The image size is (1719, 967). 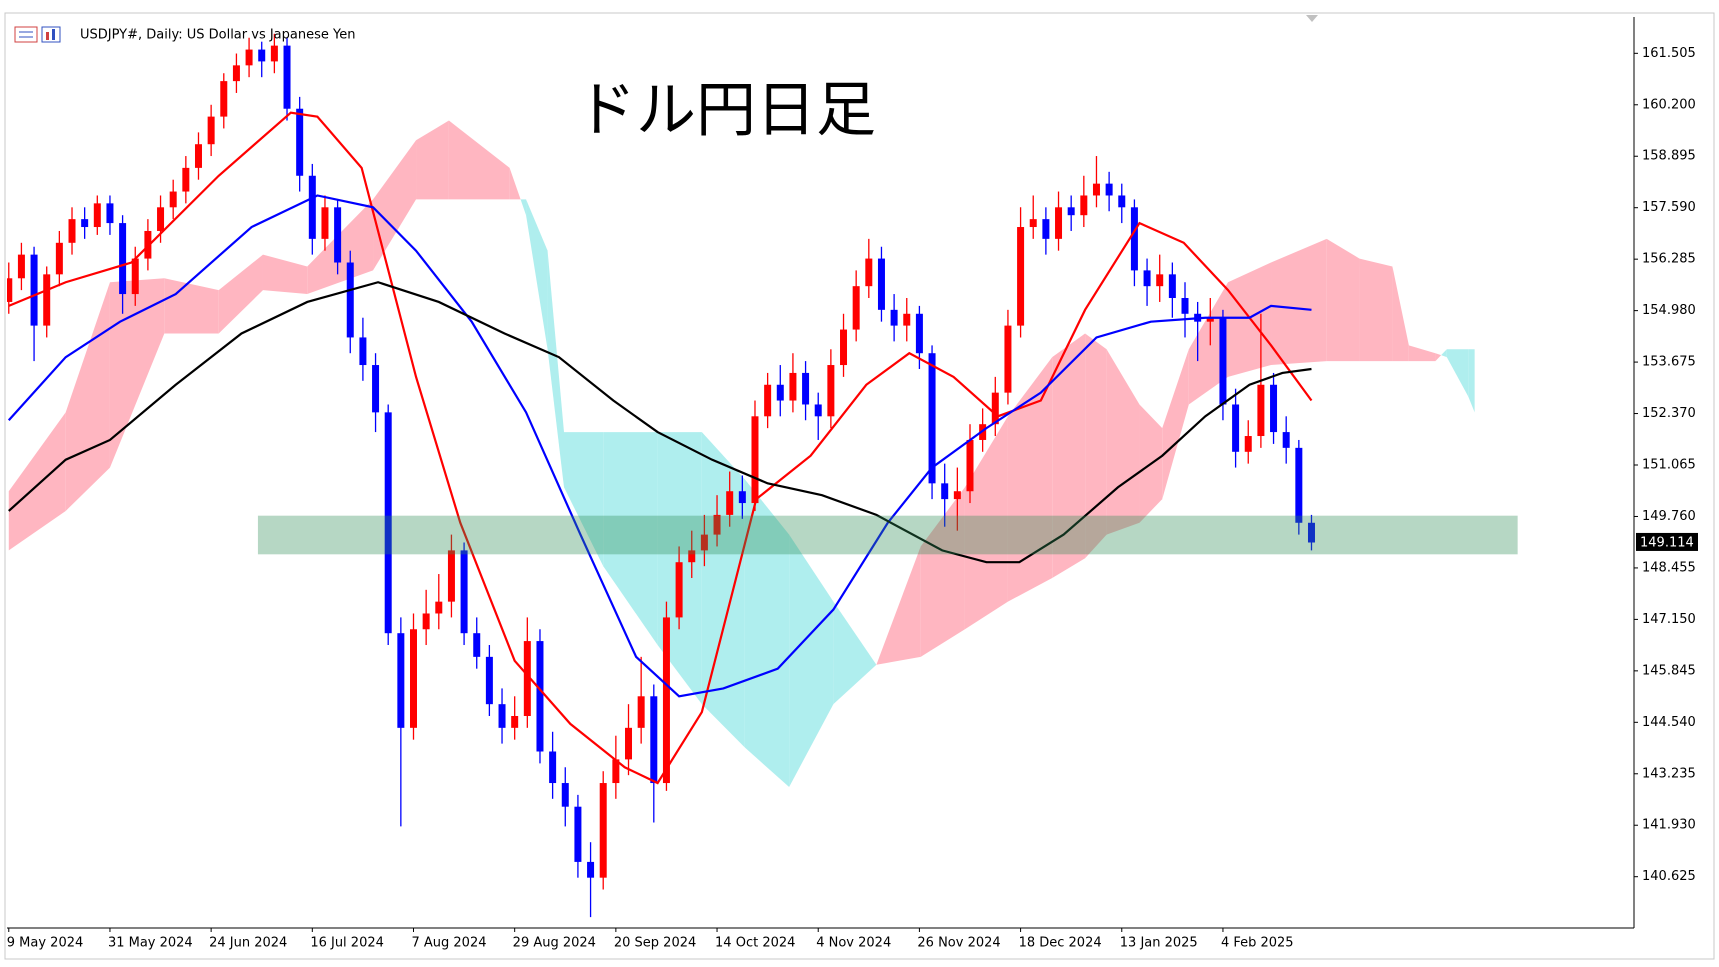 What do you see at coordinates (755, 943) in the screenshot?
I see `x-tick-label: 14 Oct 2024` at bounding box center [755, 943].